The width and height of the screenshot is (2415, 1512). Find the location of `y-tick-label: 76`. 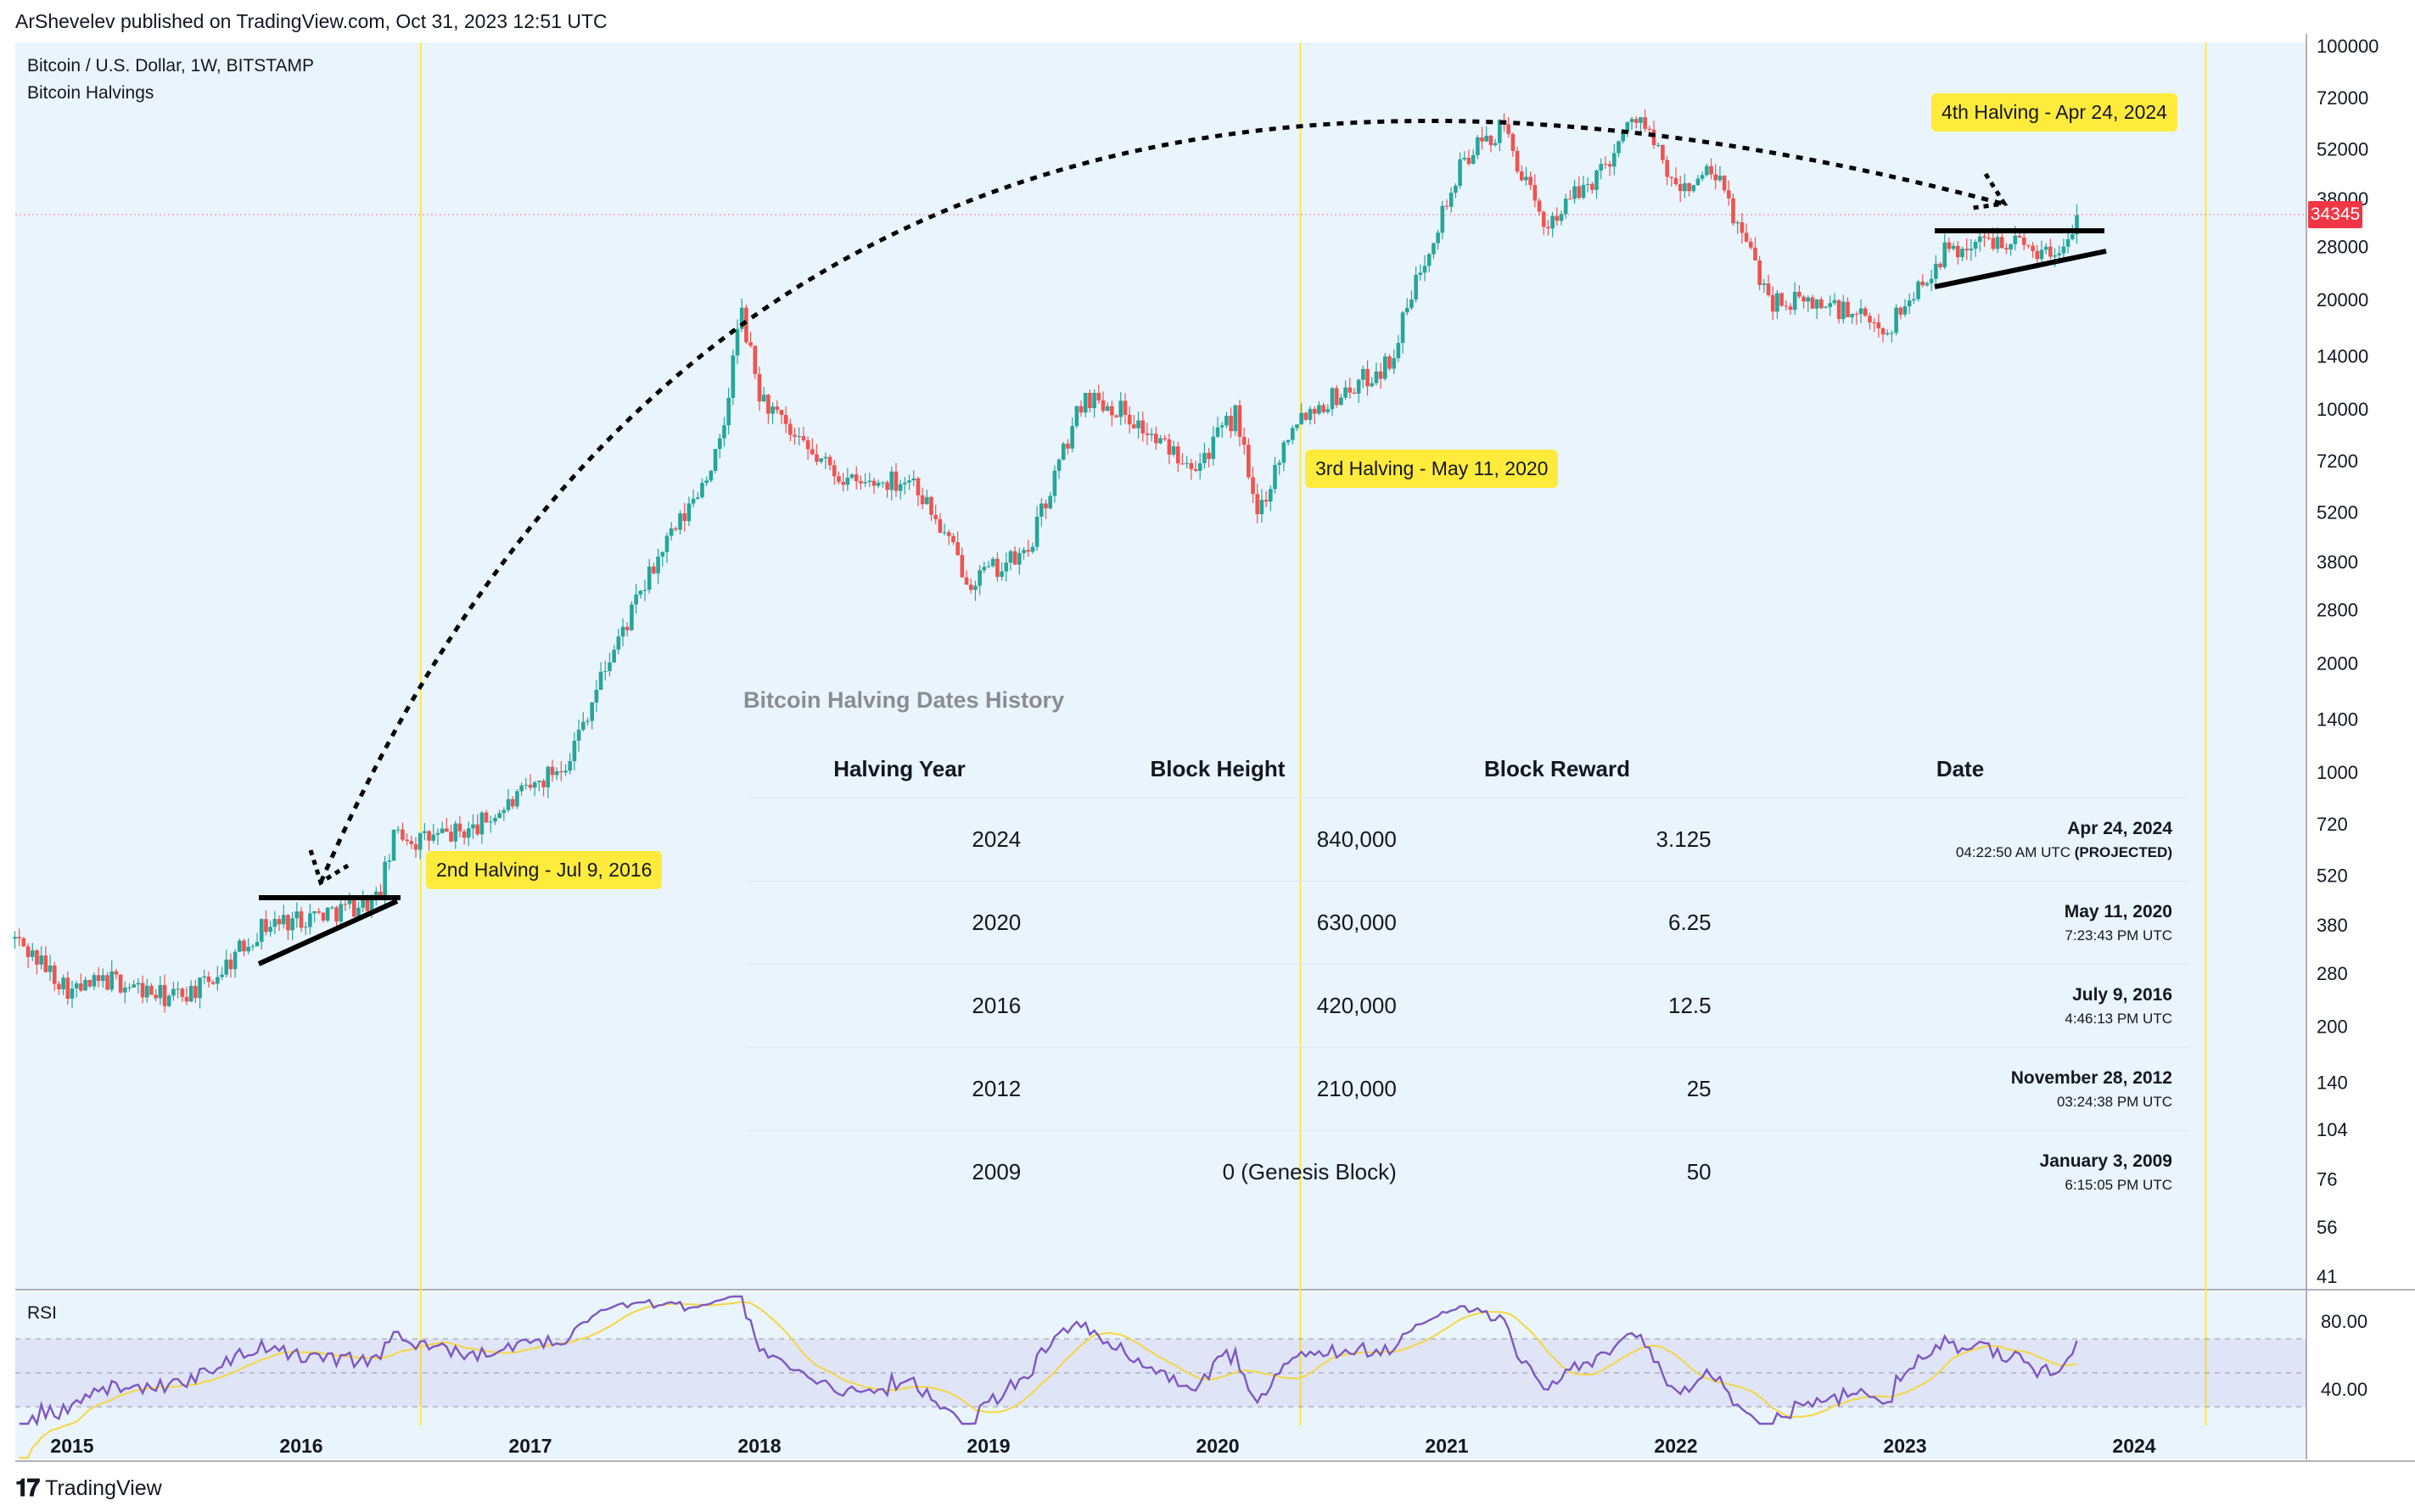

y-tick-label: 76 is located at coordinates (2327, 1179).